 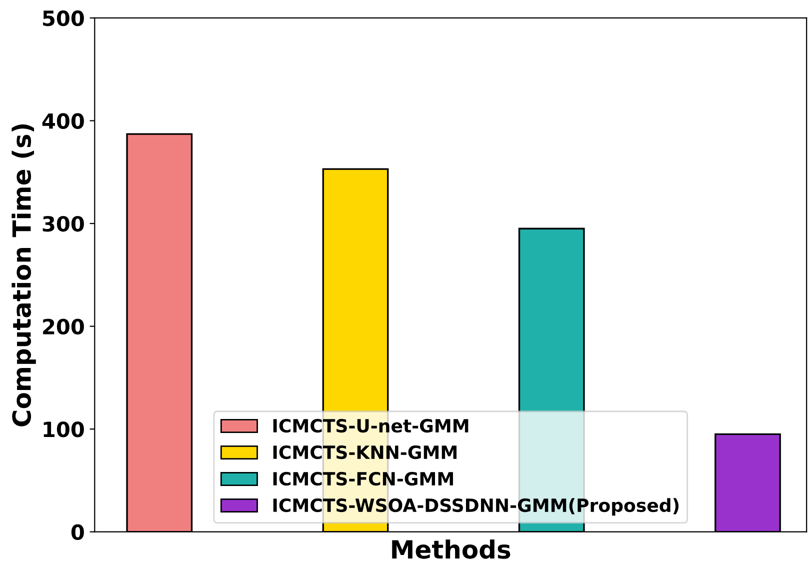 I want to click on legend-label: ICMCTS-FCN-GMM, so click(x=363, y=479).